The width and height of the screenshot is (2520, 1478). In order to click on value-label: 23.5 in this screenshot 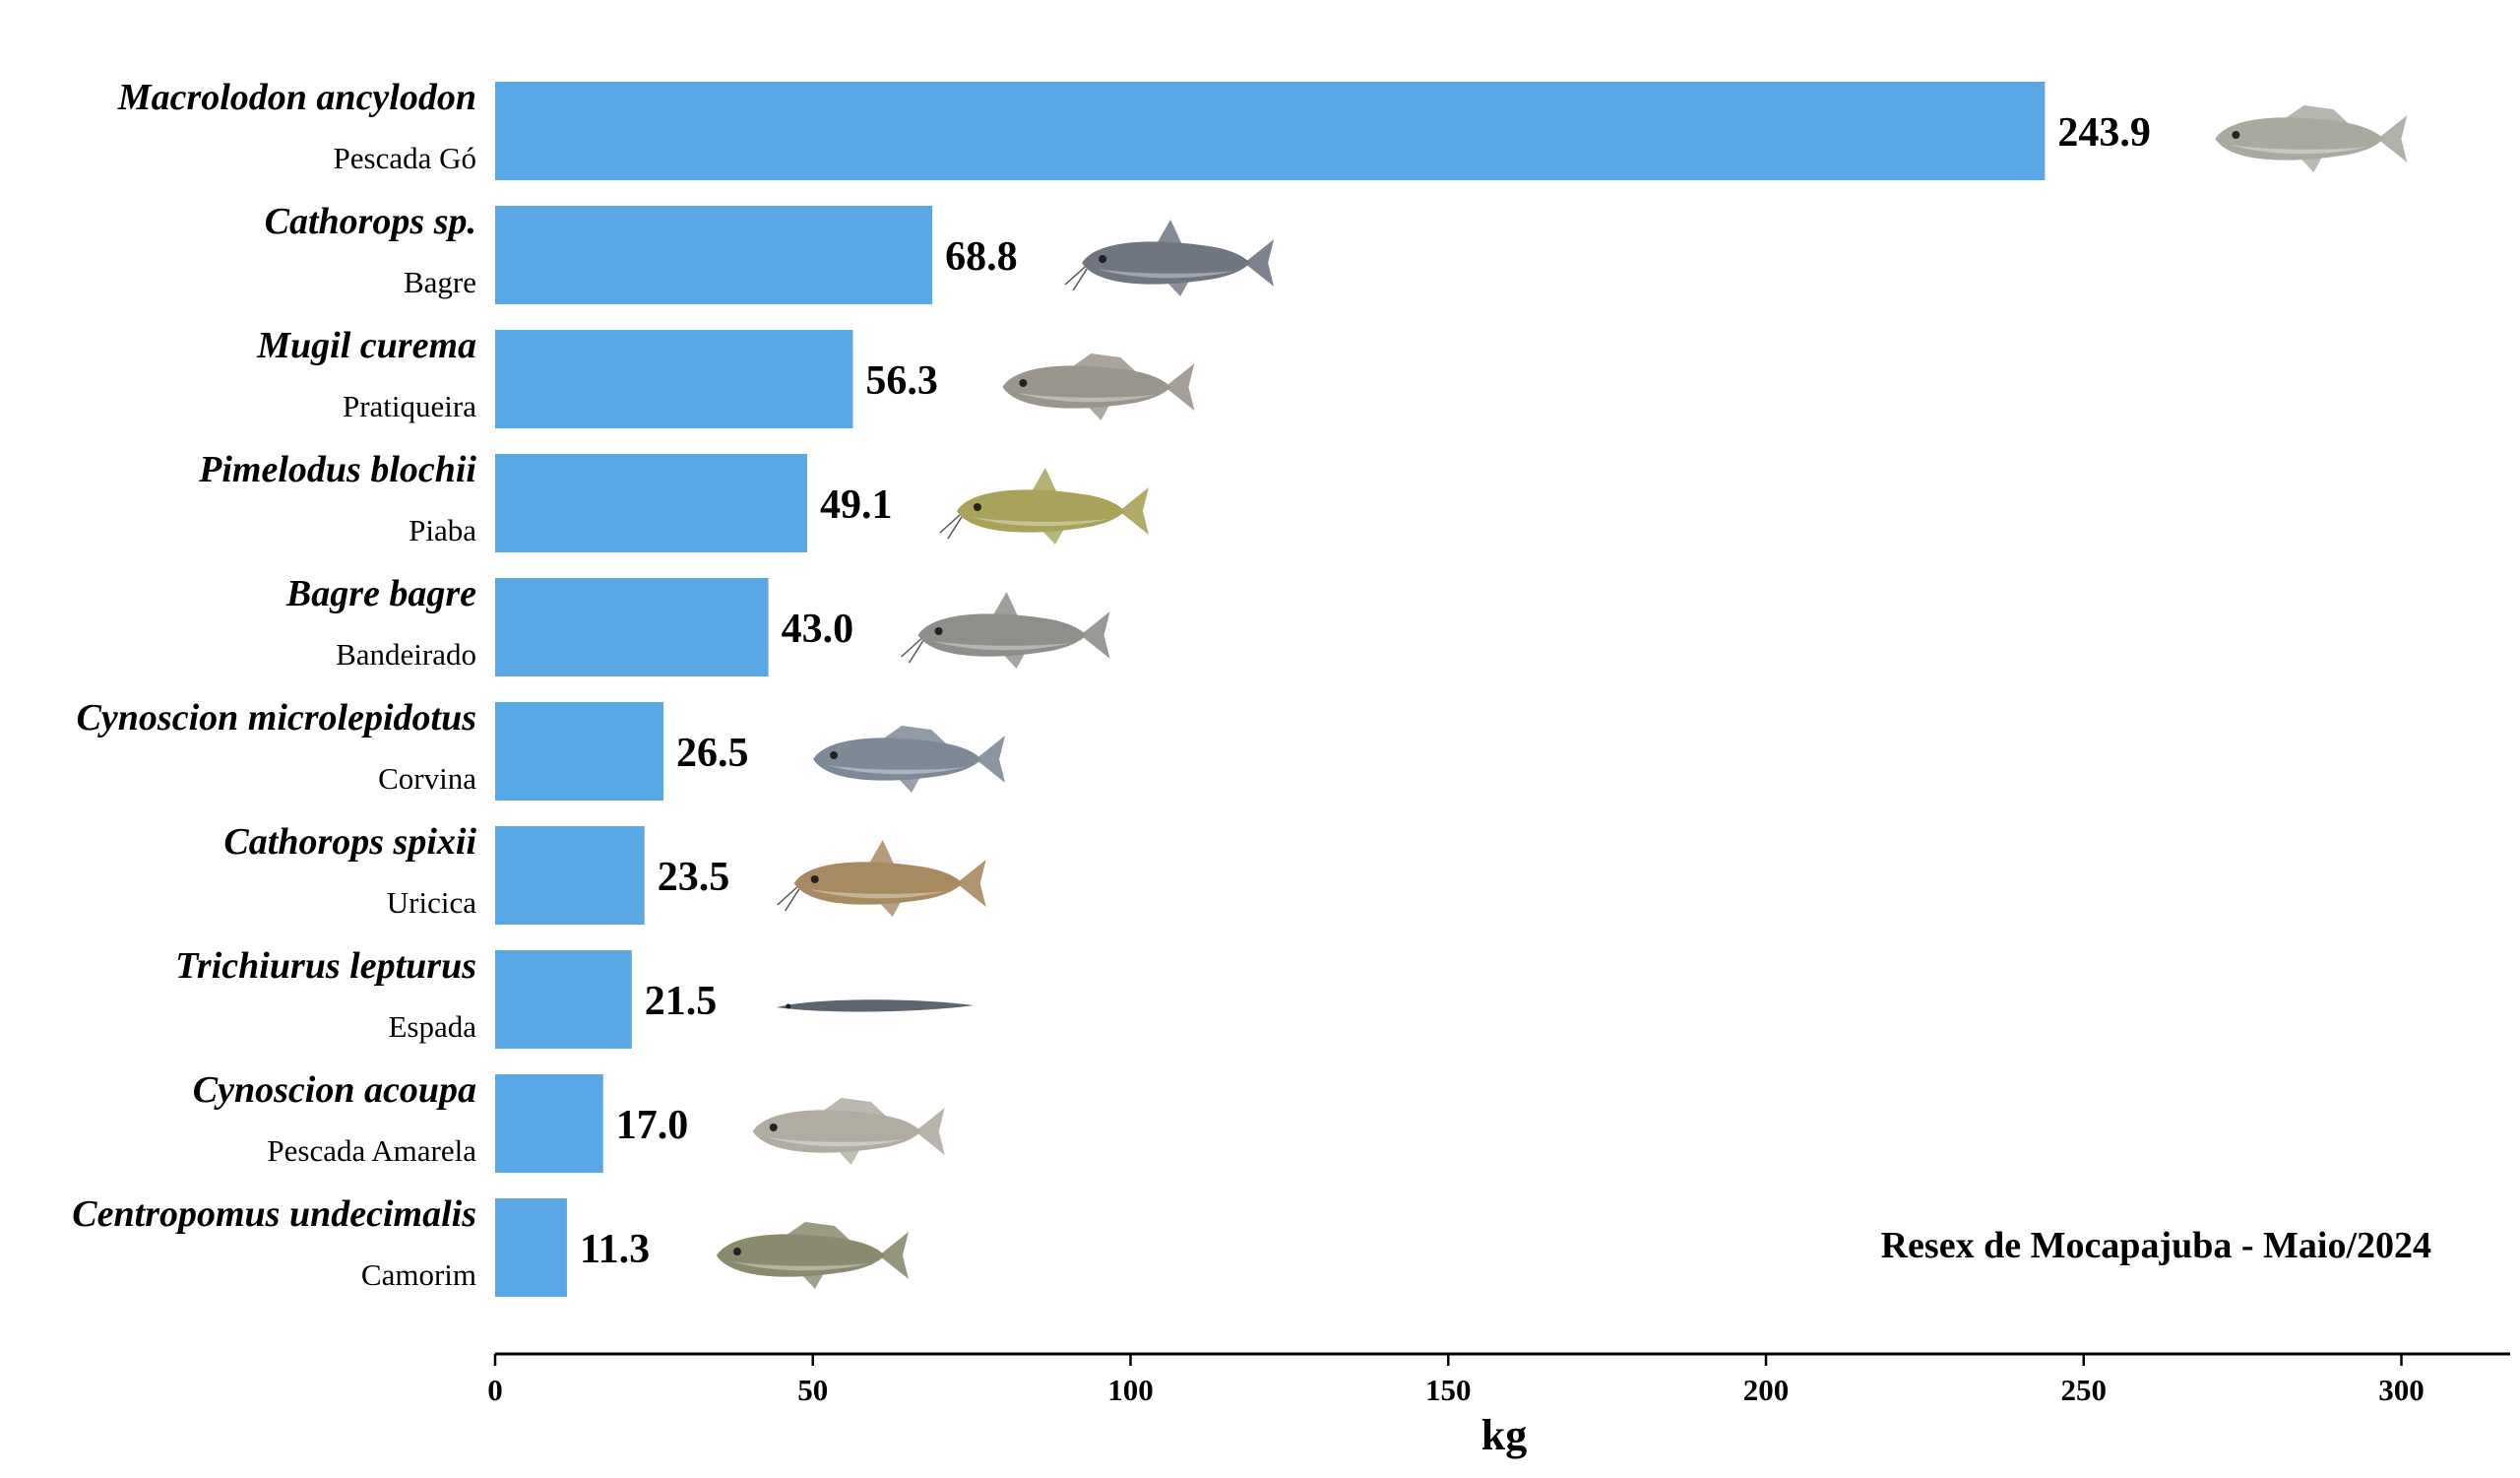, I will do `click(694, 877)`.